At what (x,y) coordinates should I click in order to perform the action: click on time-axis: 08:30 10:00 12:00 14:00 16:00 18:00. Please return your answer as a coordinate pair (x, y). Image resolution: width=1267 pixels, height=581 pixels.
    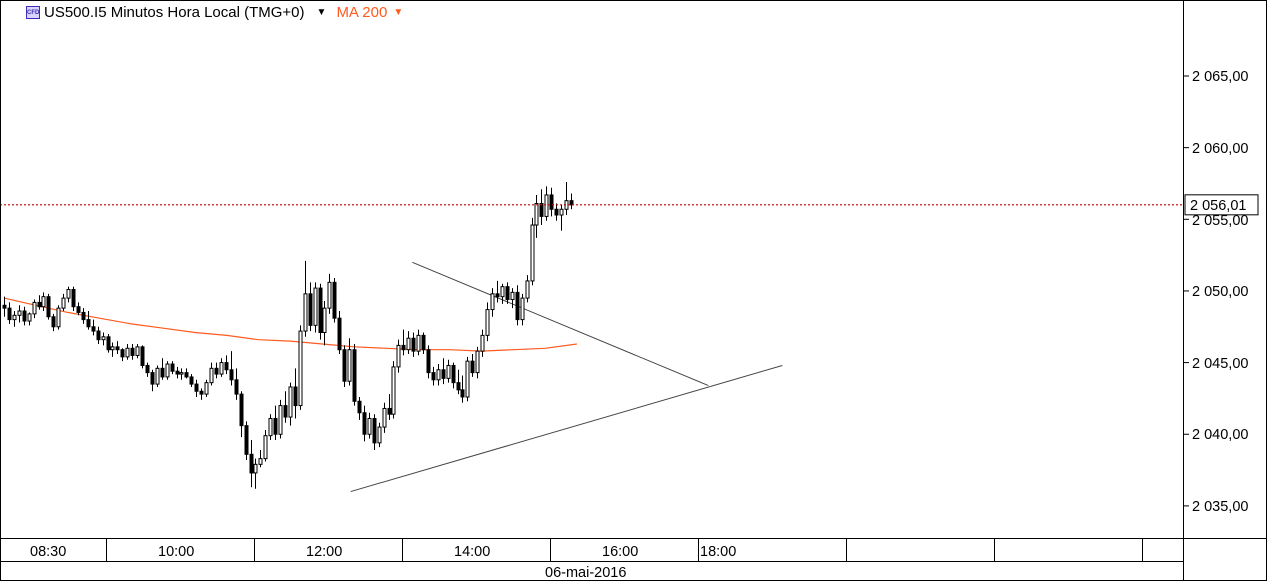
    Looking at the image, I should click on (383, 552).